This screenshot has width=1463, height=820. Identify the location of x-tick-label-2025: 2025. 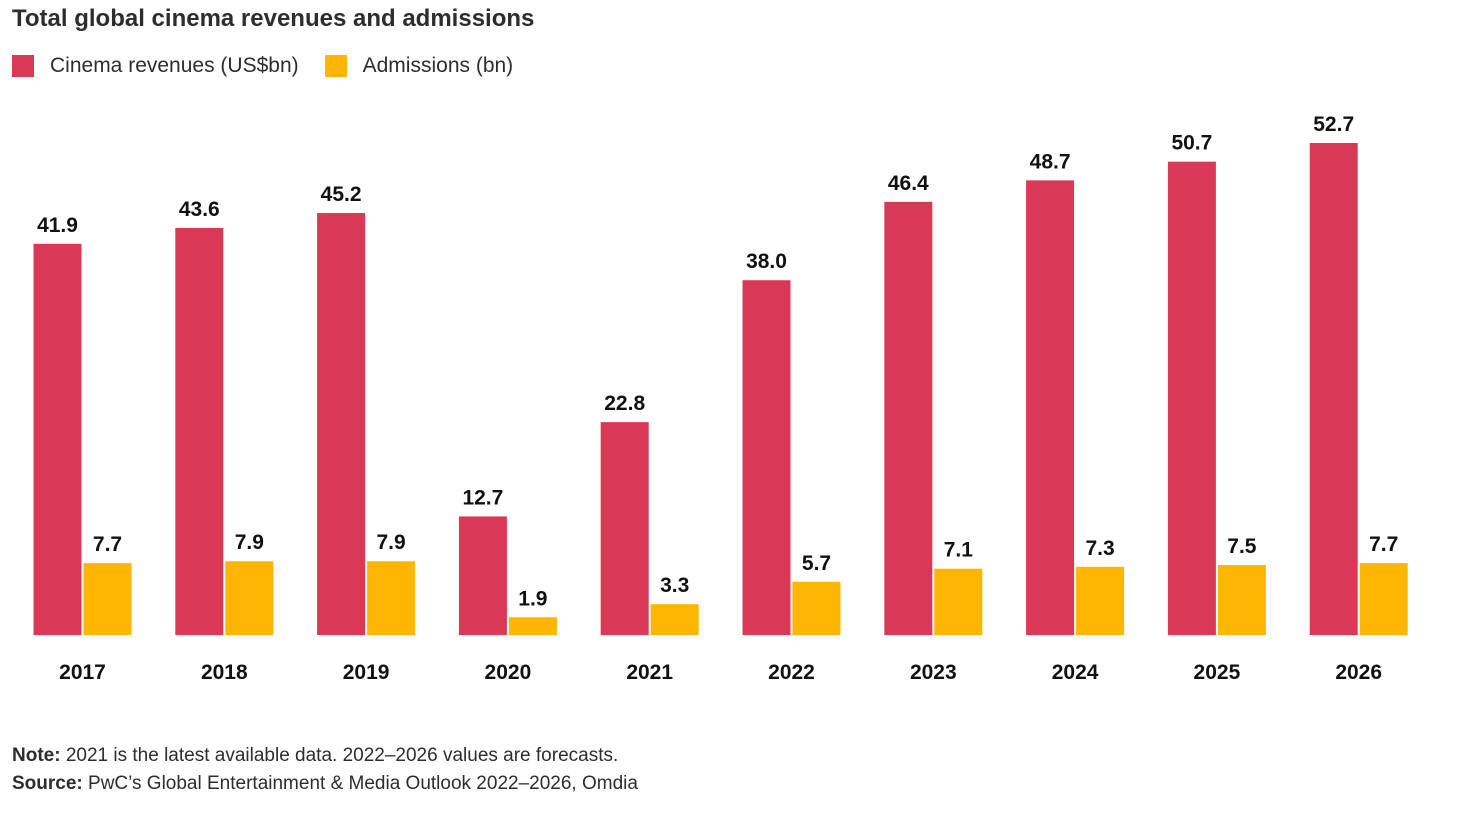
(1217, 672).